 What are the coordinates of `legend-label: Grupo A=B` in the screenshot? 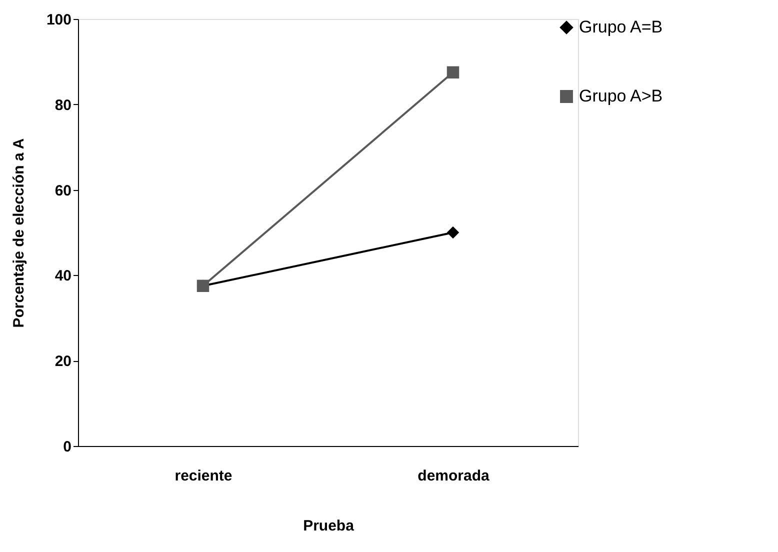 It's located at (621, 27).